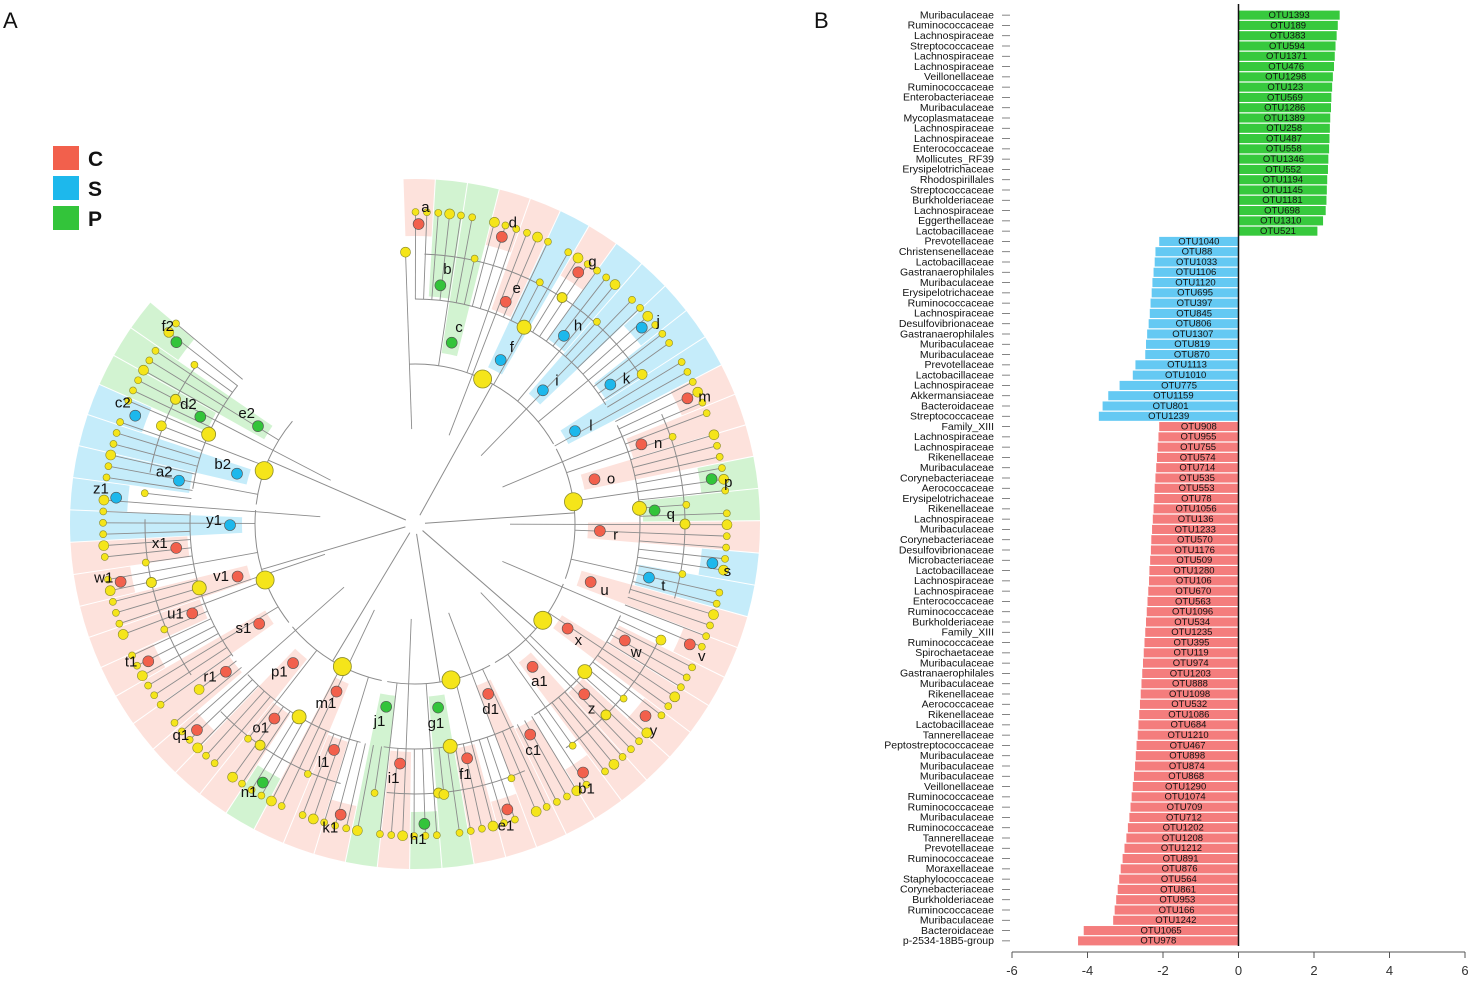 The height and width of the screenshot is (986, 1471). I want to click on category-label: Family_XIII, so click(967, 633).